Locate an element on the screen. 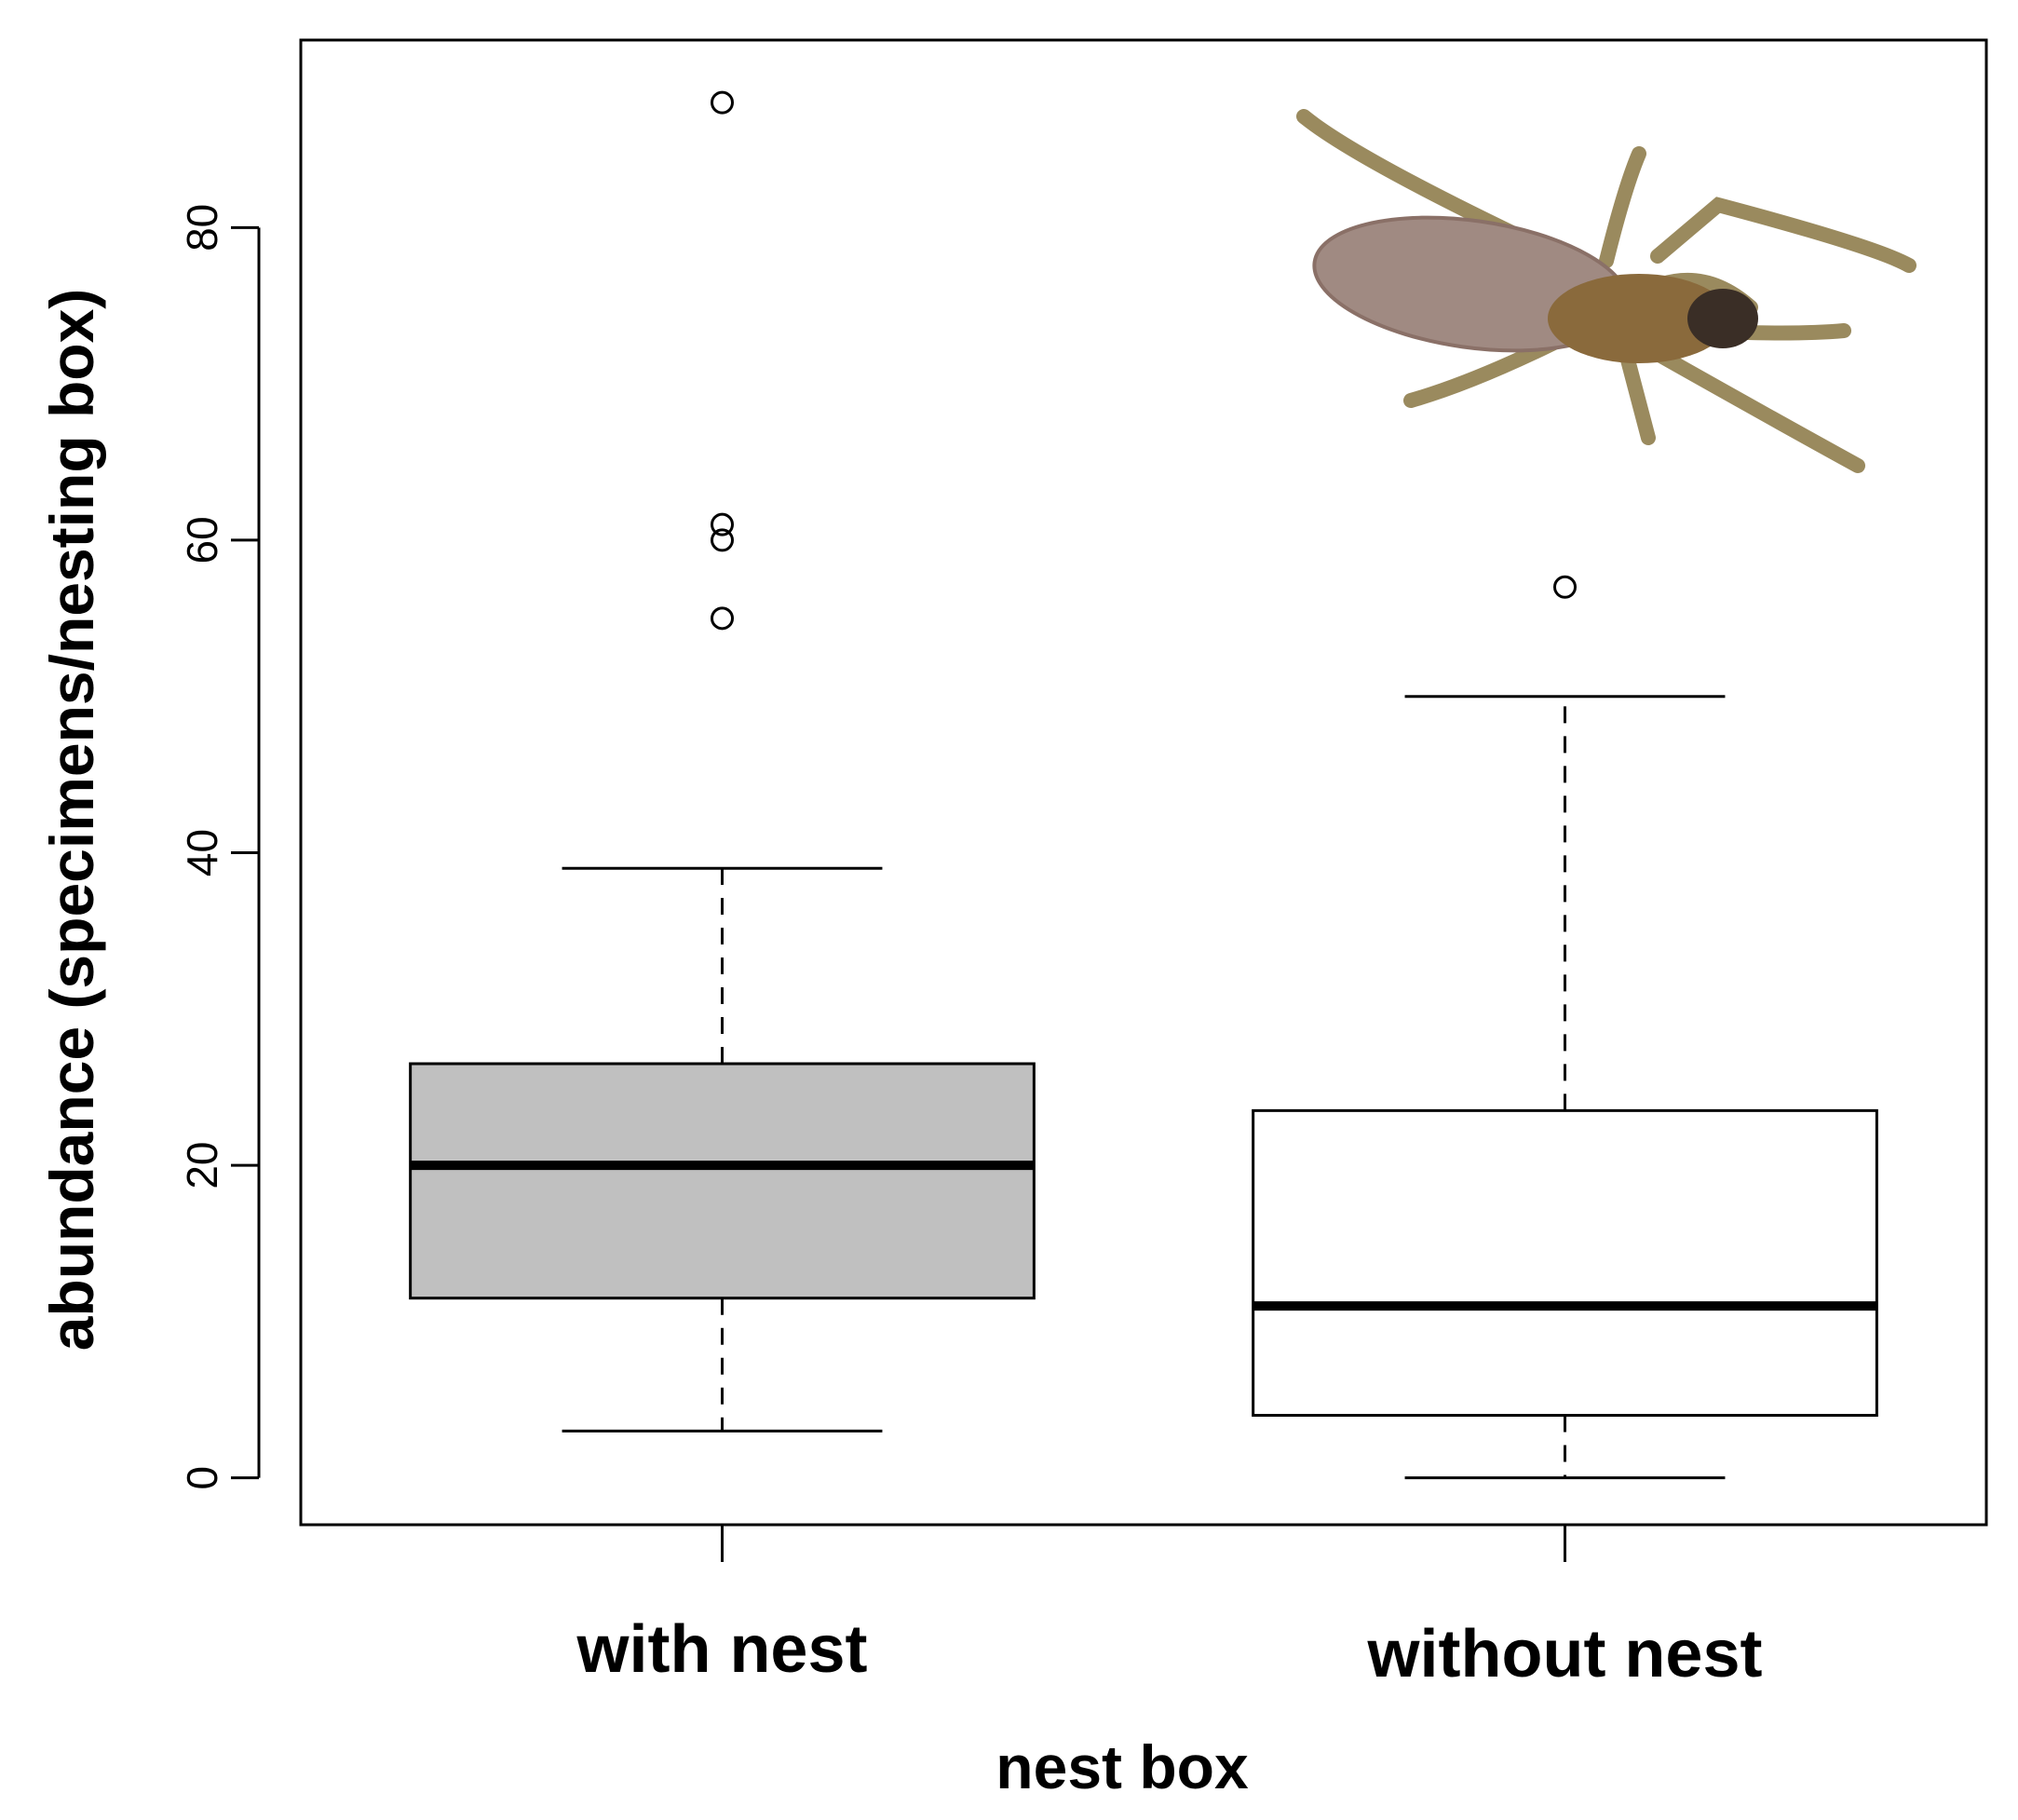 This screenshot has height=1820, width=2018. y-tick-label: 80 is located at coordinates (202, 227).